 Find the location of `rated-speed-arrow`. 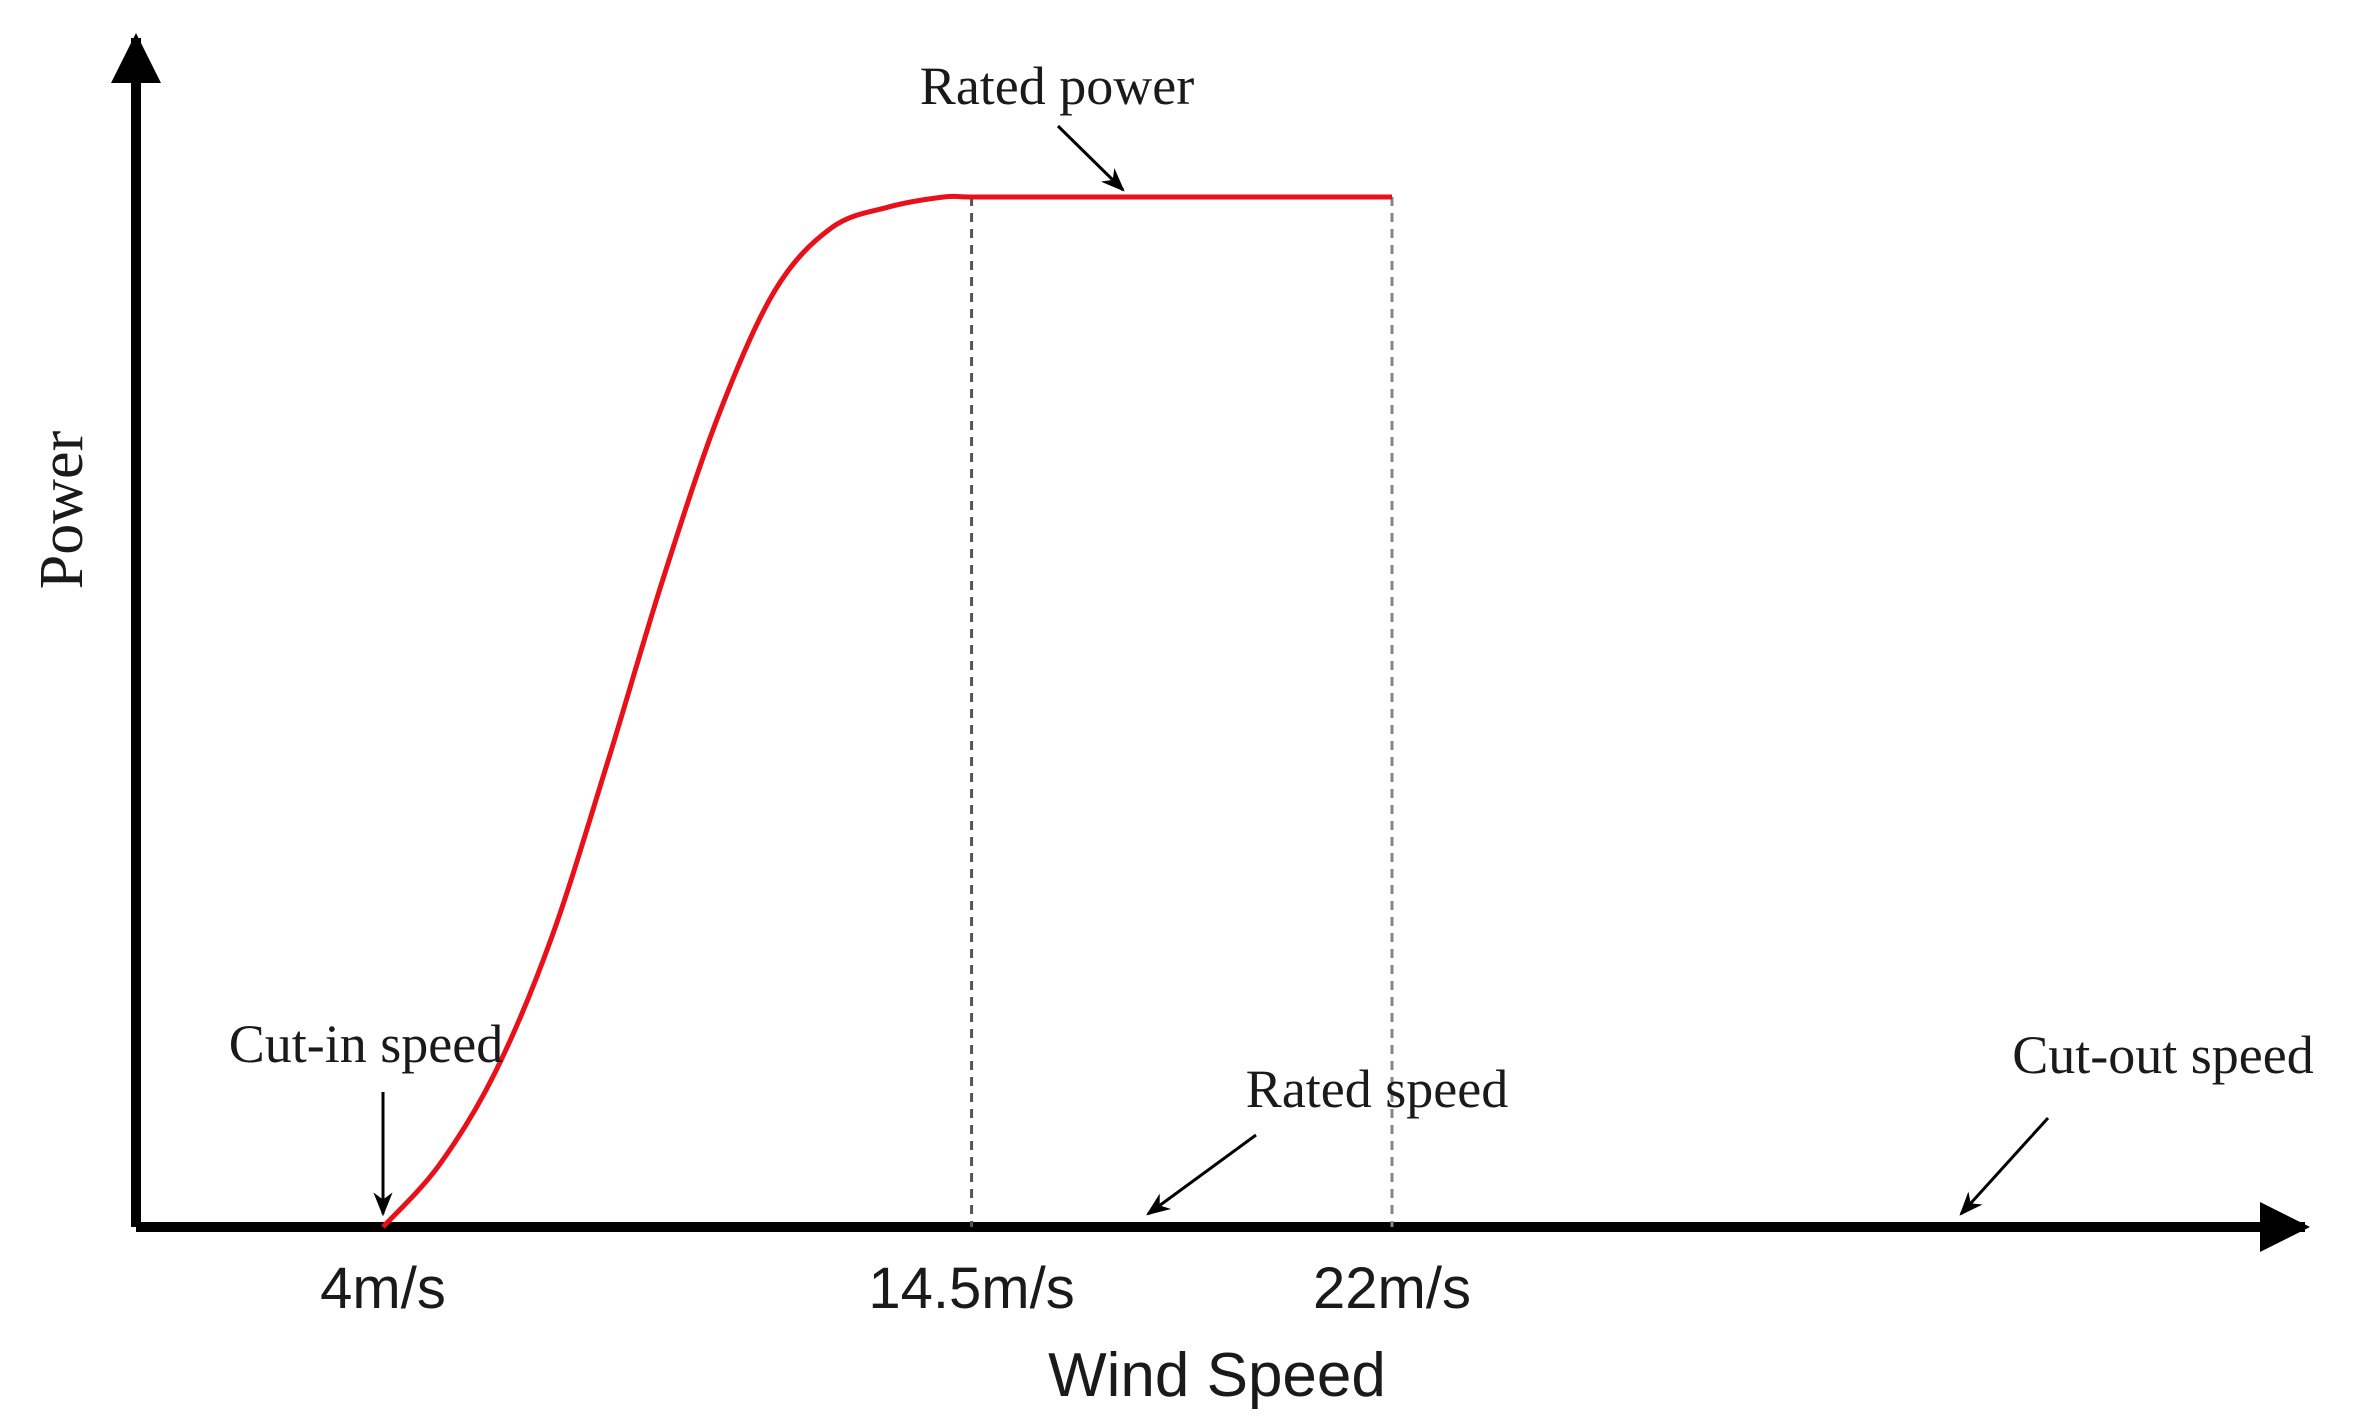

rated-speed-arrow is located at coordinates (1201, 1174).